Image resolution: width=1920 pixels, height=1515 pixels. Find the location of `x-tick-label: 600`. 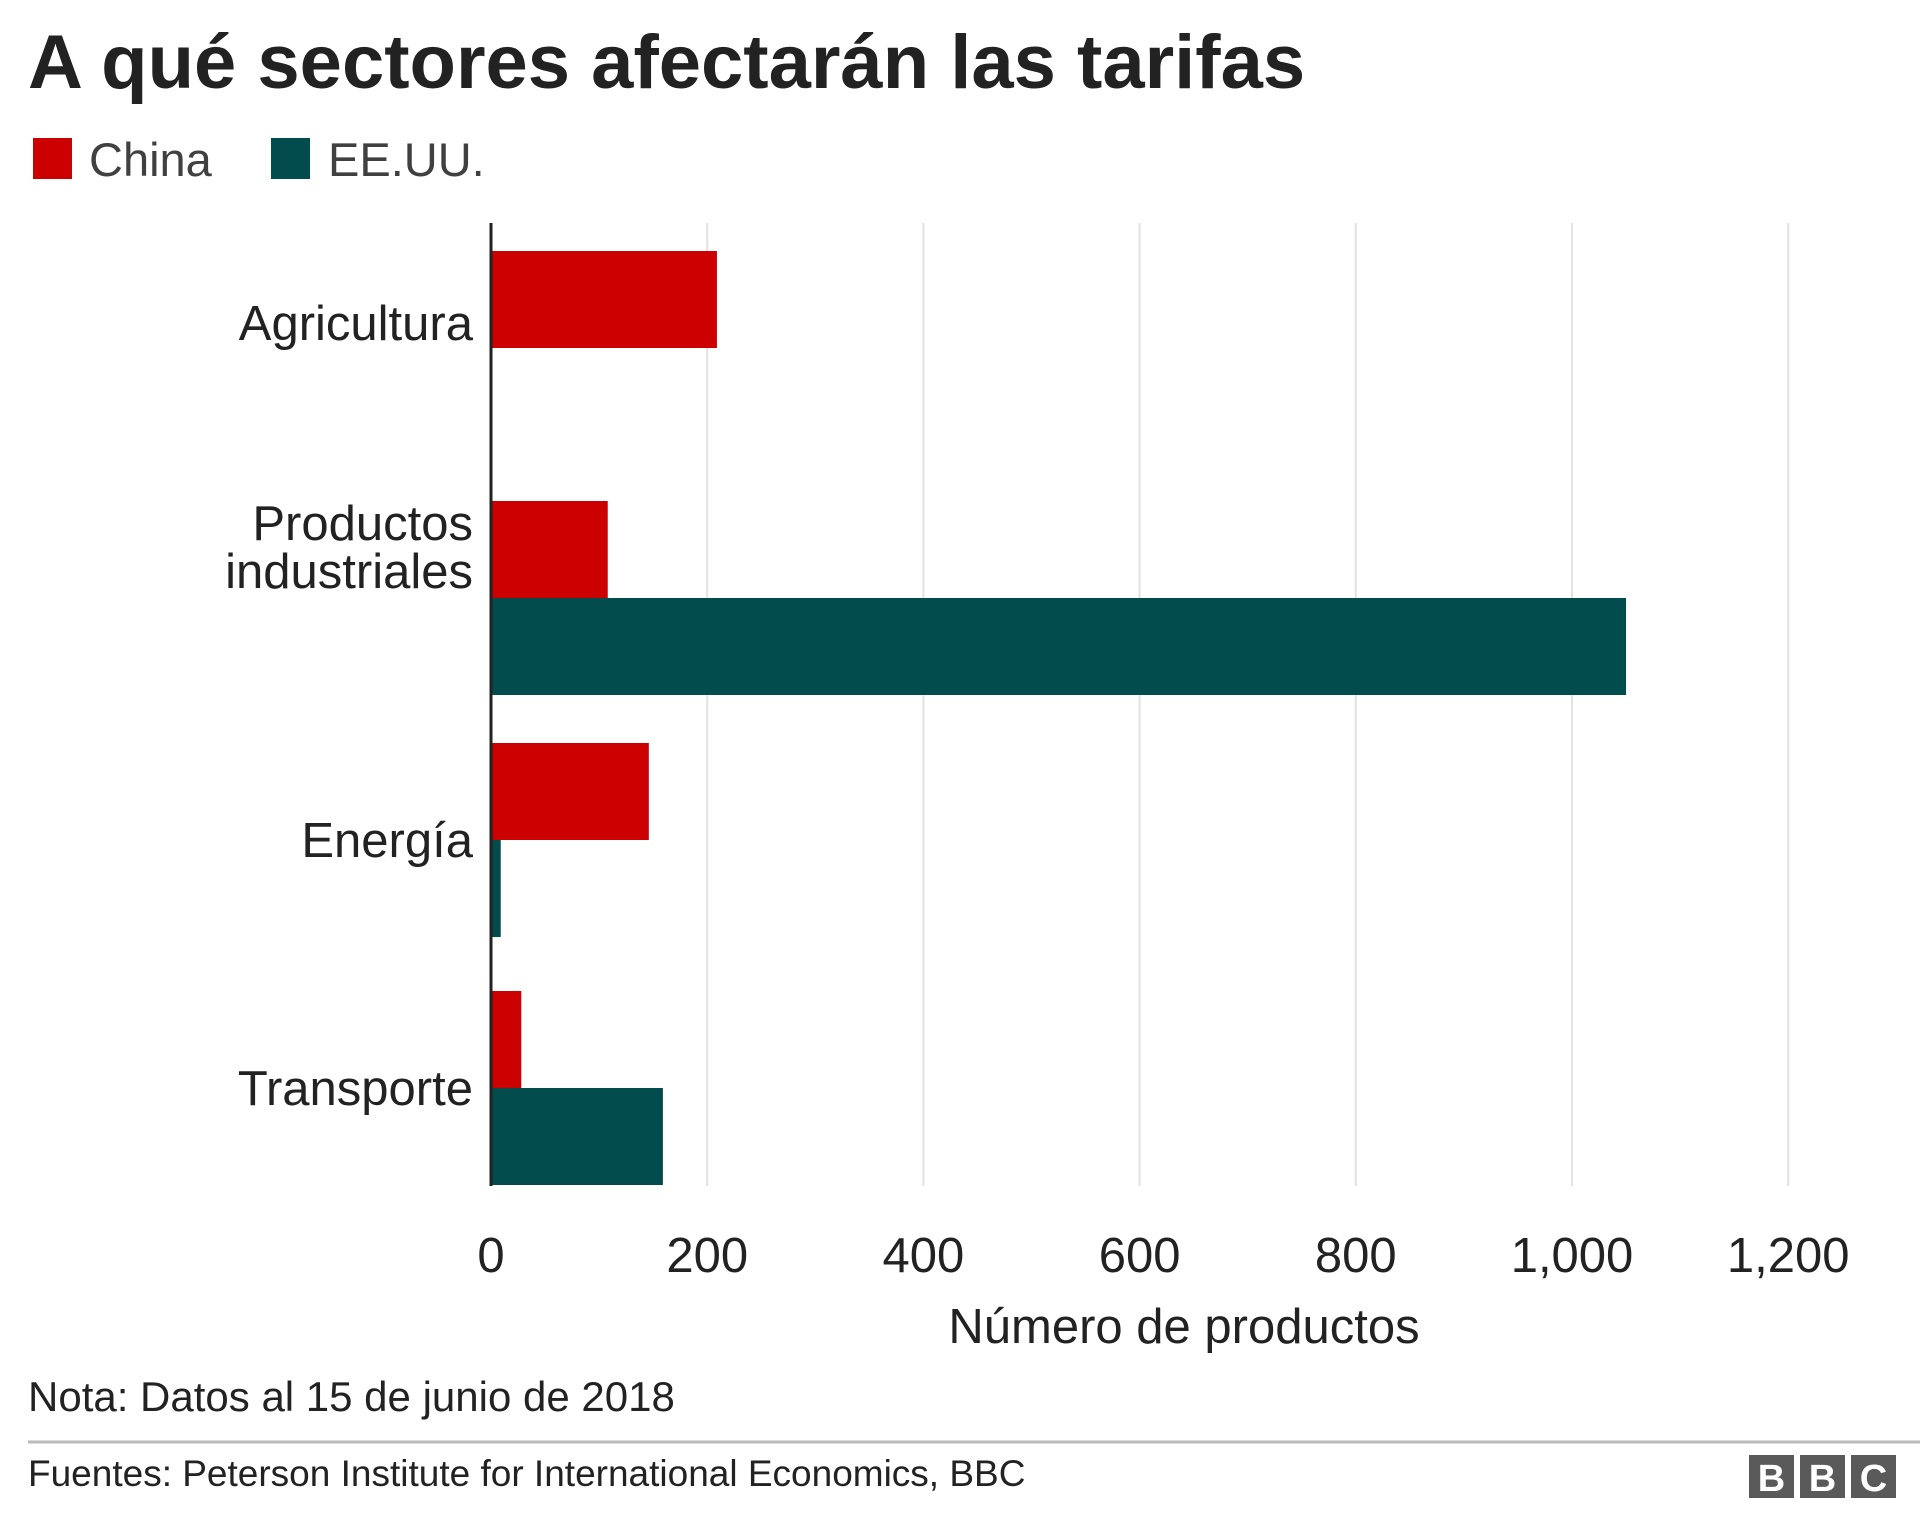

x-tick-label: 600 is located at coordinates (1140, 1256).